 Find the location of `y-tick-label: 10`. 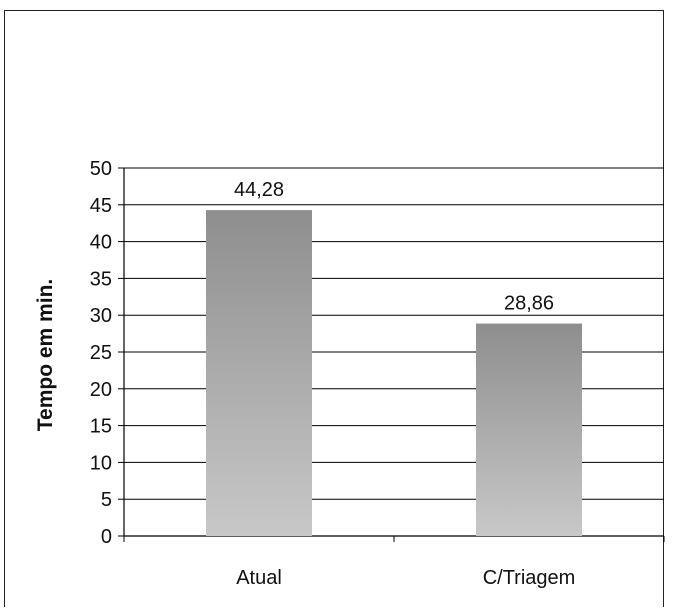

y-tick-label: 10 is located at coordinates (101, 463).